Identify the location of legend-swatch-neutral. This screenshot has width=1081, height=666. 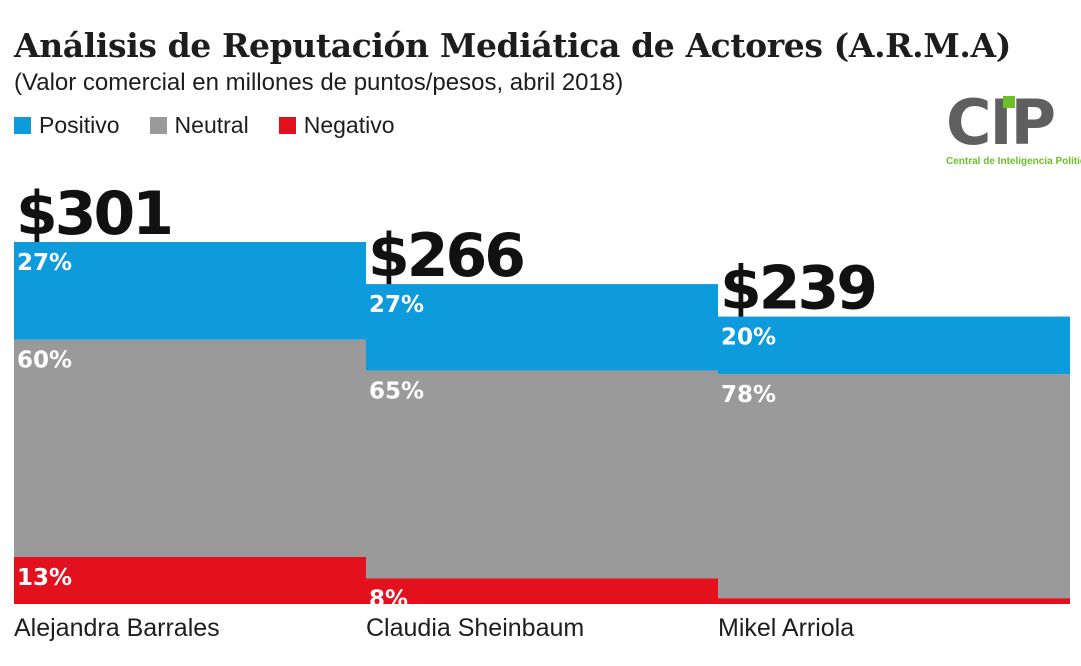
(158, 125).